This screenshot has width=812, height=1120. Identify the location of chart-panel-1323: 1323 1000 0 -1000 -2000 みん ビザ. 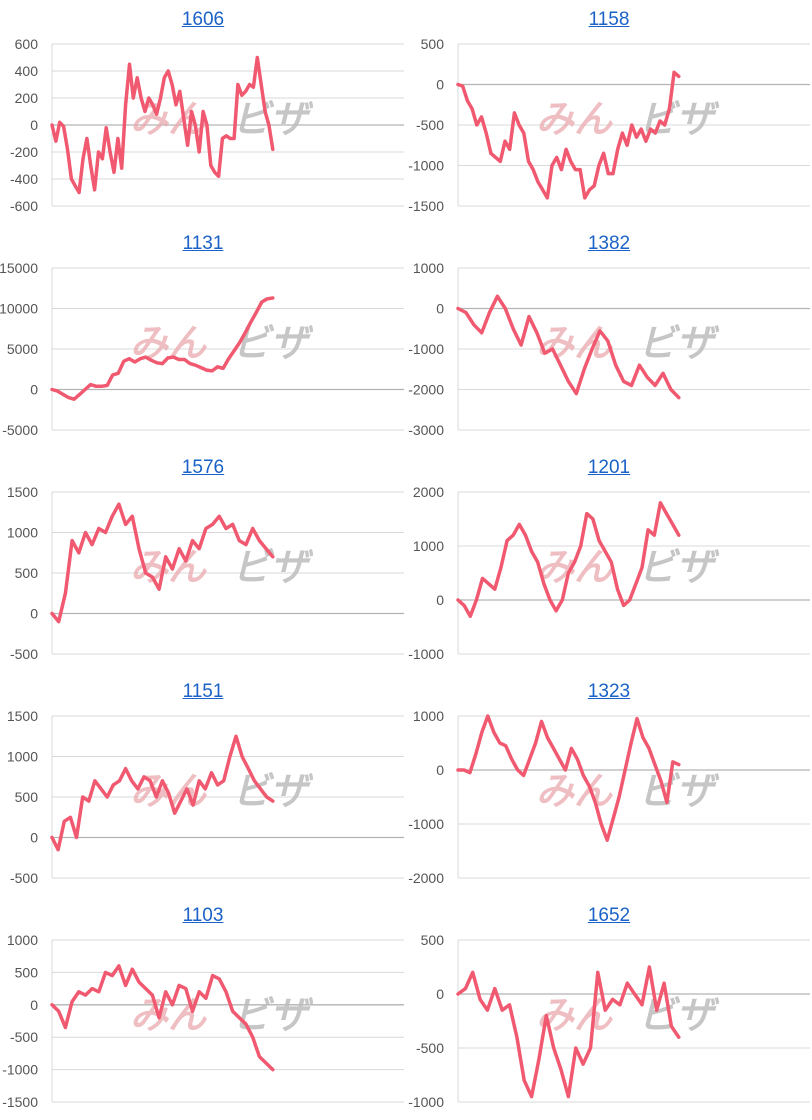
(609, 784).